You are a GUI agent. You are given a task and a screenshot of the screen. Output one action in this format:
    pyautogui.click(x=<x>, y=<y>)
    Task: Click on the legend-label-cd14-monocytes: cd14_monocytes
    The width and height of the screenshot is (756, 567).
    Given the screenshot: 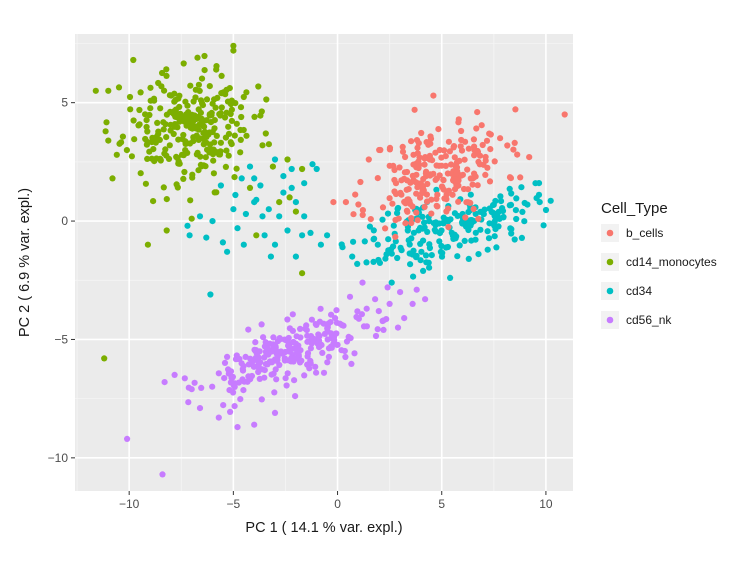 What is the action you would take?
    pyautogui.click(x=671, y=262)
    